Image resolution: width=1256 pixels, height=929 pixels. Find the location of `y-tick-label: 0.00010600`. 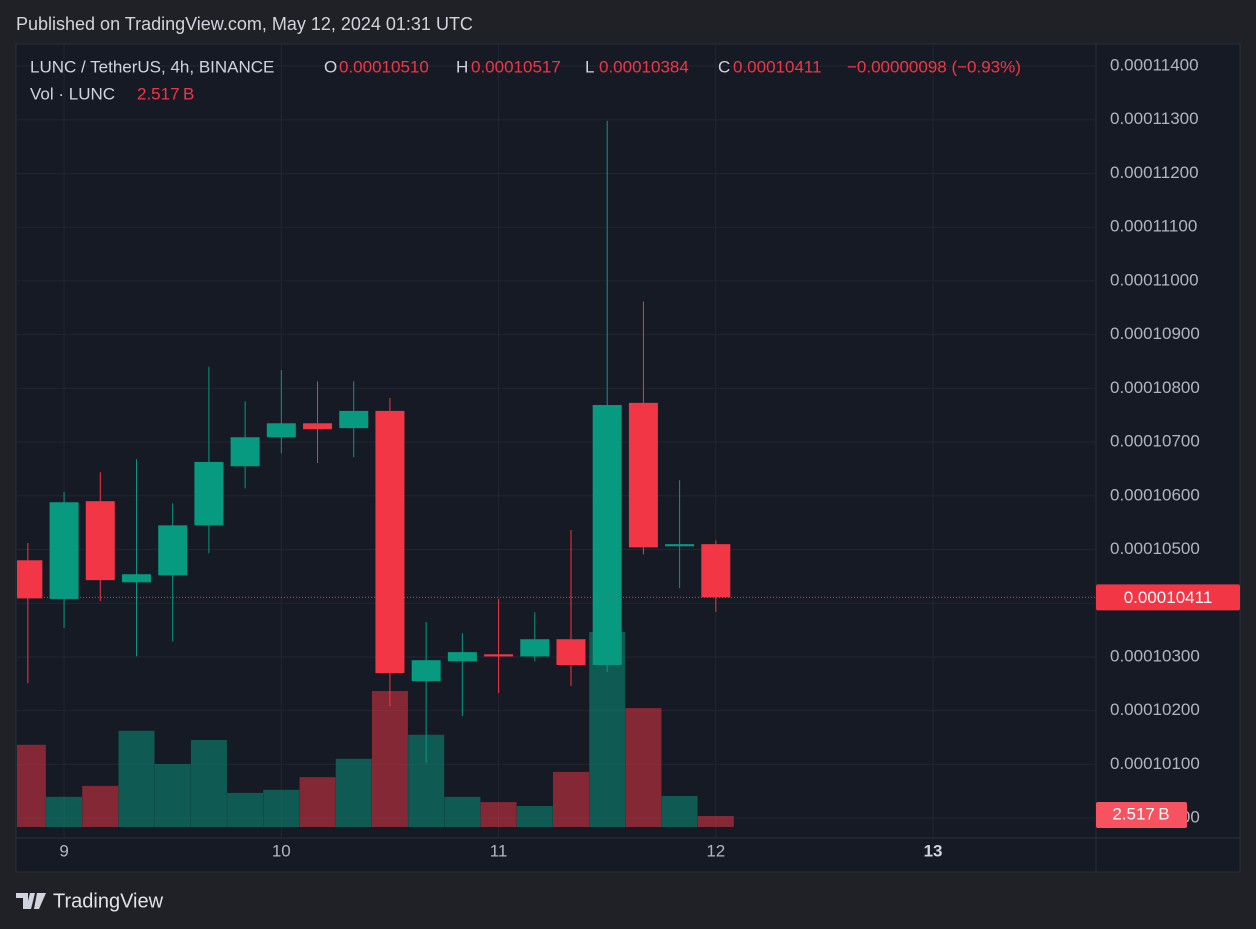

y-tick-label: 0.00010600 is located at coordinates (1155, 494).